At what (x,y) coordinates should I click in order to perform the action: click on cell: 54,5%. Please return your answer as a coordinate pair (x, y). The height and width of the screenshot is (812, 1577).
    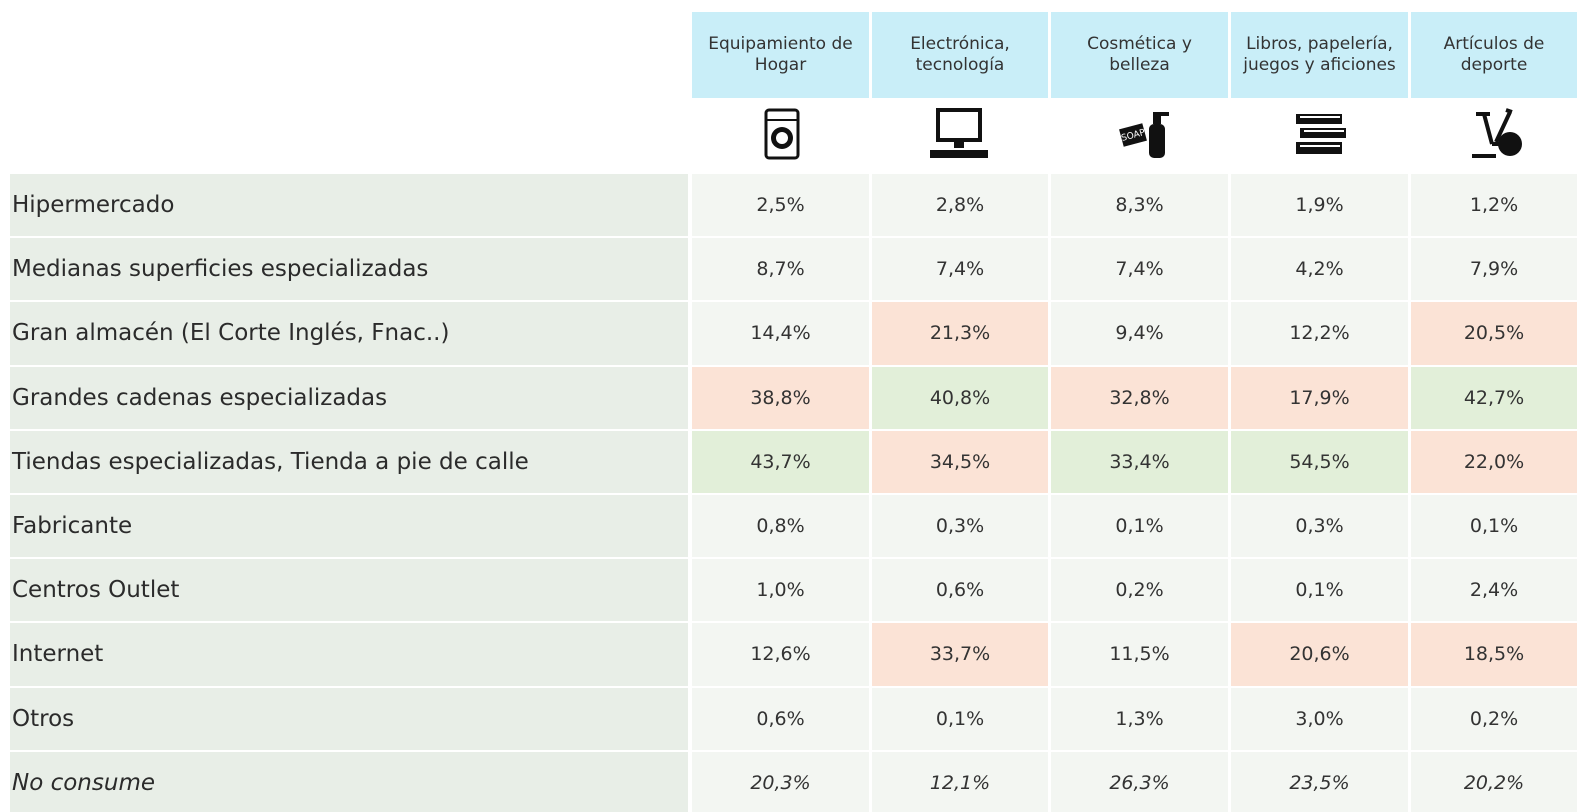
    Looking at the image, I should click on (1319, 461).